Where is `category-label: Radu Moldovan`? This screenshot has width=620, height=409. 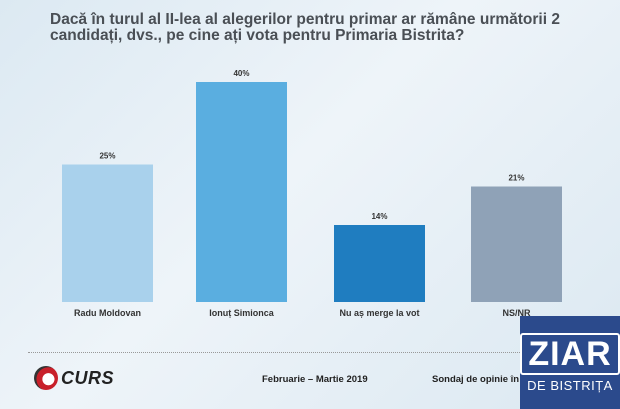 category-label: Radu Moldovan is located at coordinates (107, 313).